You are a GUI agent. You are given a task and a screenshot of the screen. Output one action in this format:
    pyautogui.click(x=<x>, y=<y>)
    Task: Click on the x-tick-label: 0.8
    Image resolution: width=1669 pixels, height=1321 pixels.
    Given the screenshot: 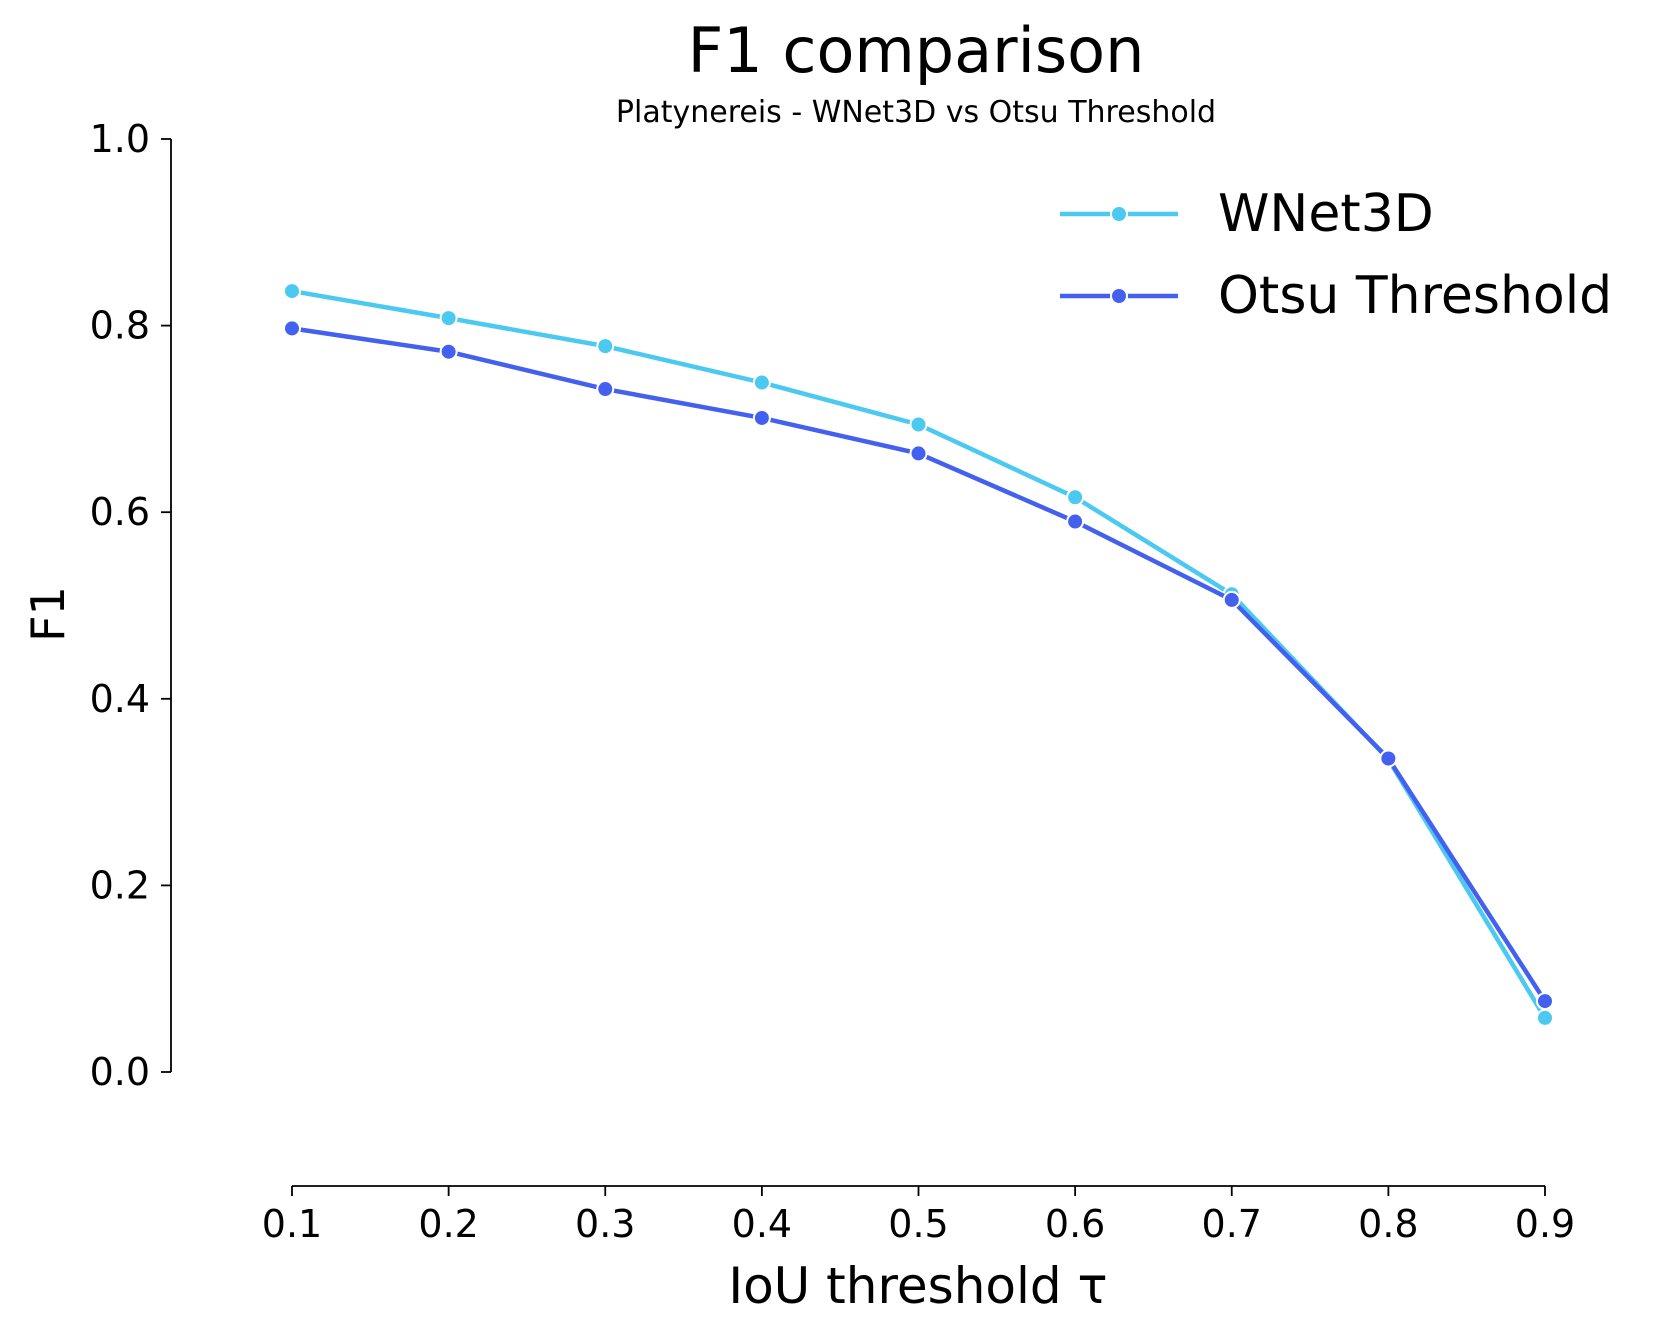 What is the action you would take?
    pyautogui.click(x=1388, y=1224)
    